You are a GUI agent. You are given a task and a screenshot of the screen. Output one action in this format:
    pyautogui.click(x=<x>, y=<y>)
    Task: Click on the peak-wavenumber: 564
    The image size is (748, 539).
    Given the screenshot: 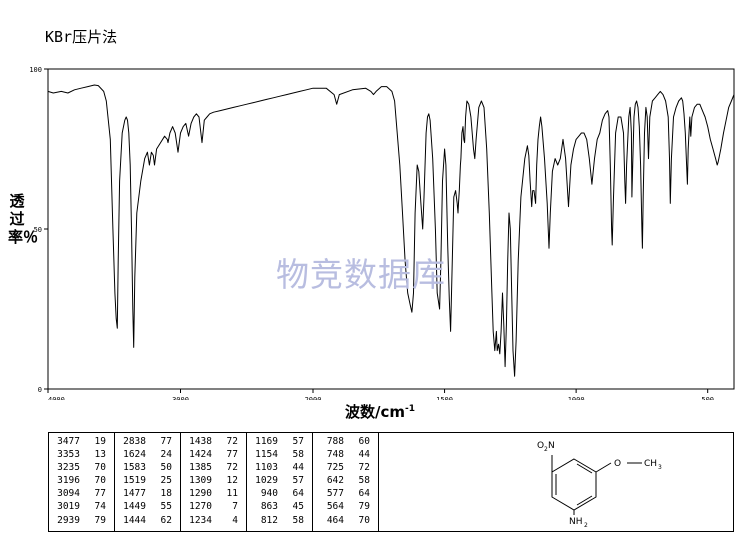 What is the action you would take?
    pyautogui.click(x=335, y=507)
    